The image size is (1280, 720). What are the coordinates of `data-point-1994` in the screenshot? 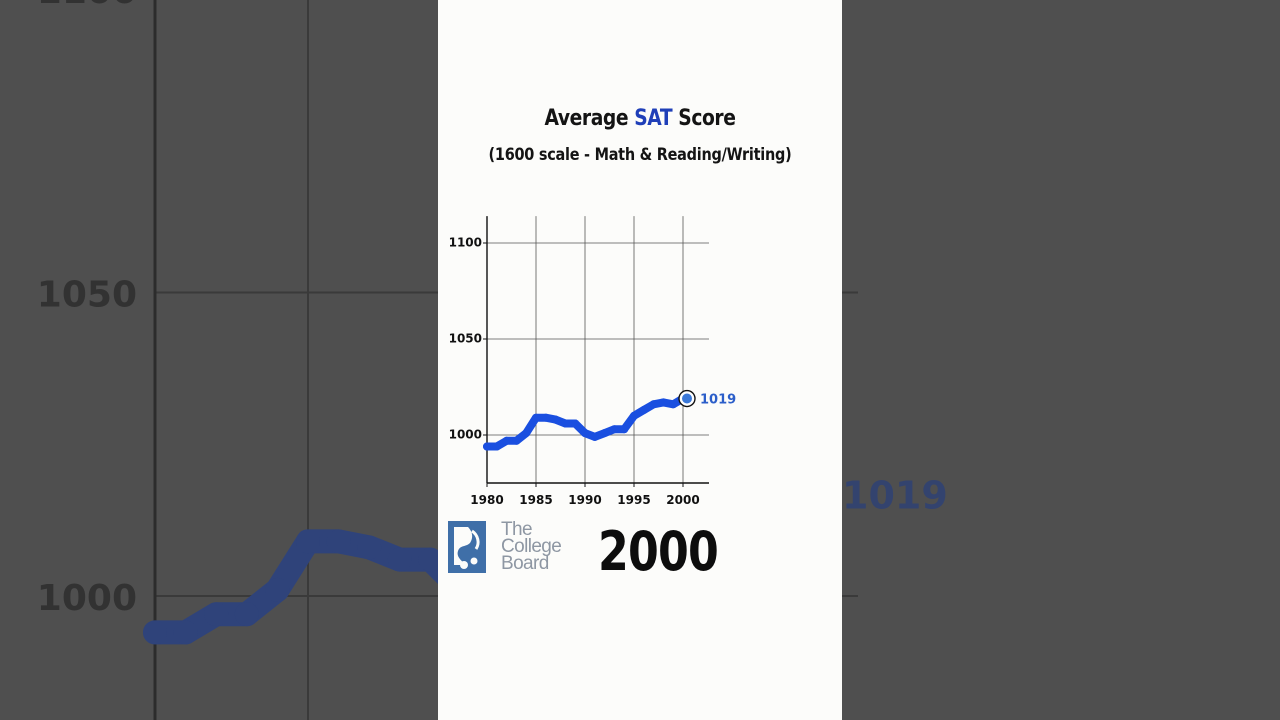 It's located at (624, 429).